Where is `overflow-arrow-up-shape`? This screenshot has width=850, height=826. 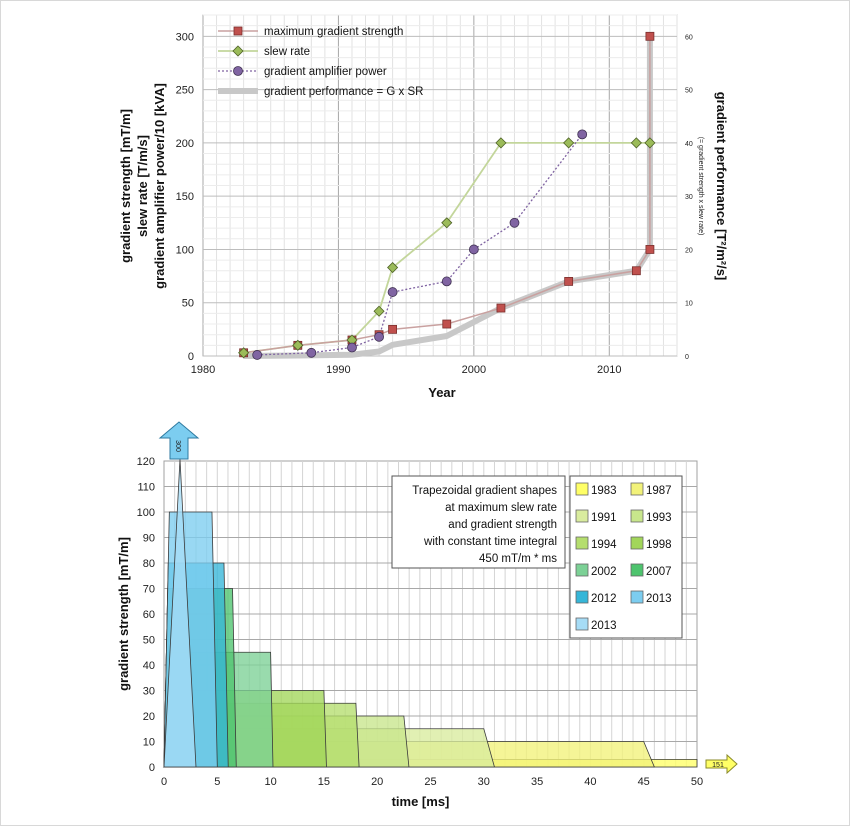
overflow-arrow-up-shape is located at coordinates (179, 440).